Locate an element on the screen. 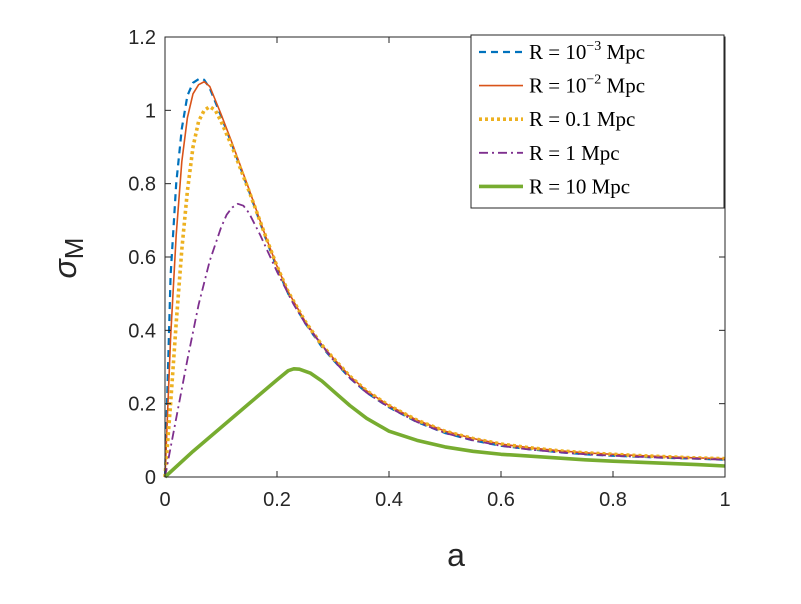 The width and height of the screenshot is (801, 604). y-tick-label-1: 0.2 is located at coordinates (142, 405).